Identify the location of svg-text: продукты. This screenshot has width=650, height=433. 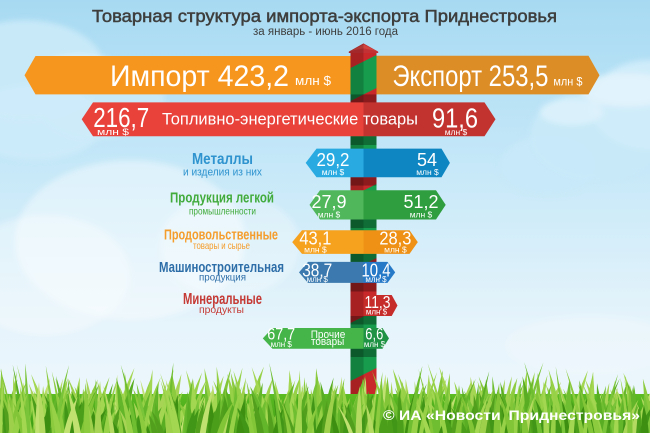
(221, 310).